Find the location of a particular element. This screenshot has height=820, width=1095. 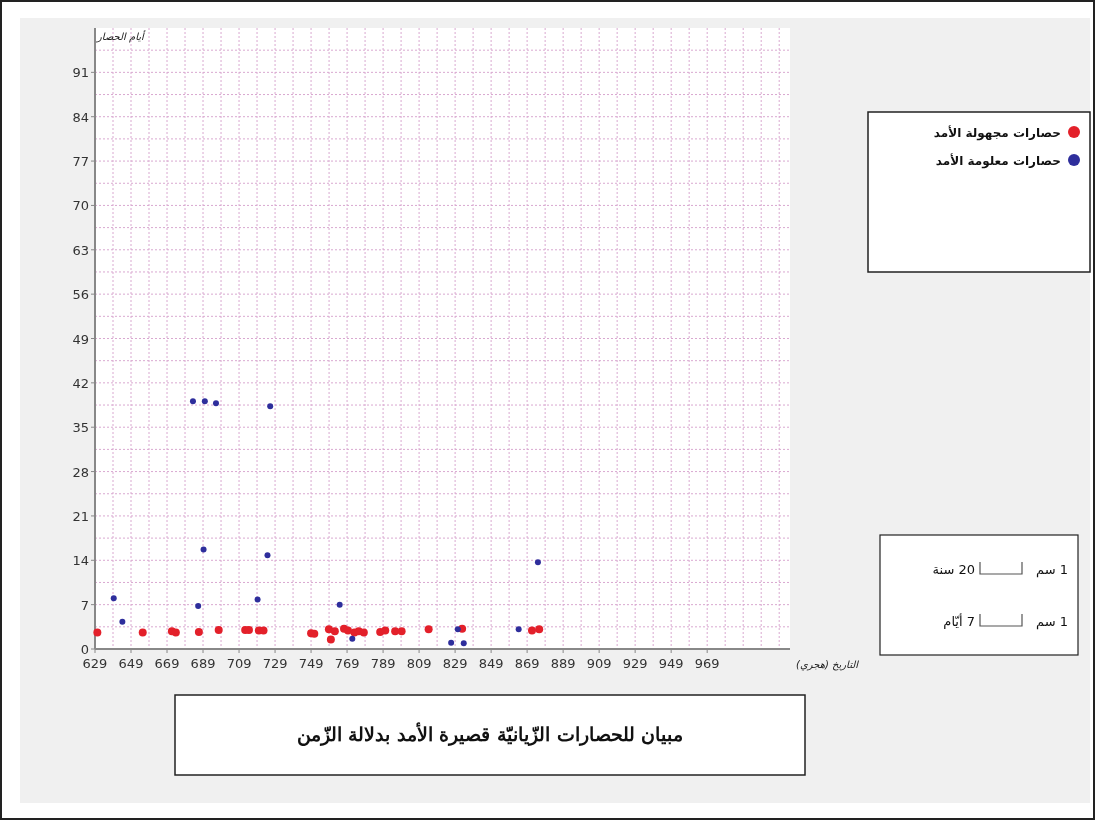

y-tick-label: 91 is located at coordinates (80, 73).